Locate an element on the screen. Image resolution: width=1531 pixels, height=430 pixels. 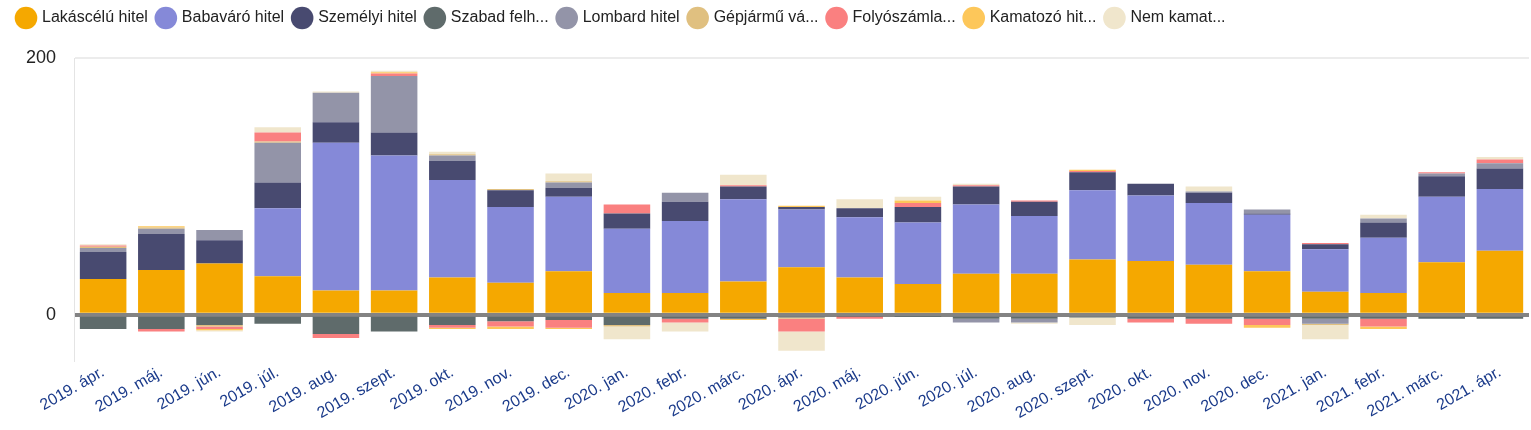
legend-label: Lakáscélú hitel is located at coordinates (95, 17).